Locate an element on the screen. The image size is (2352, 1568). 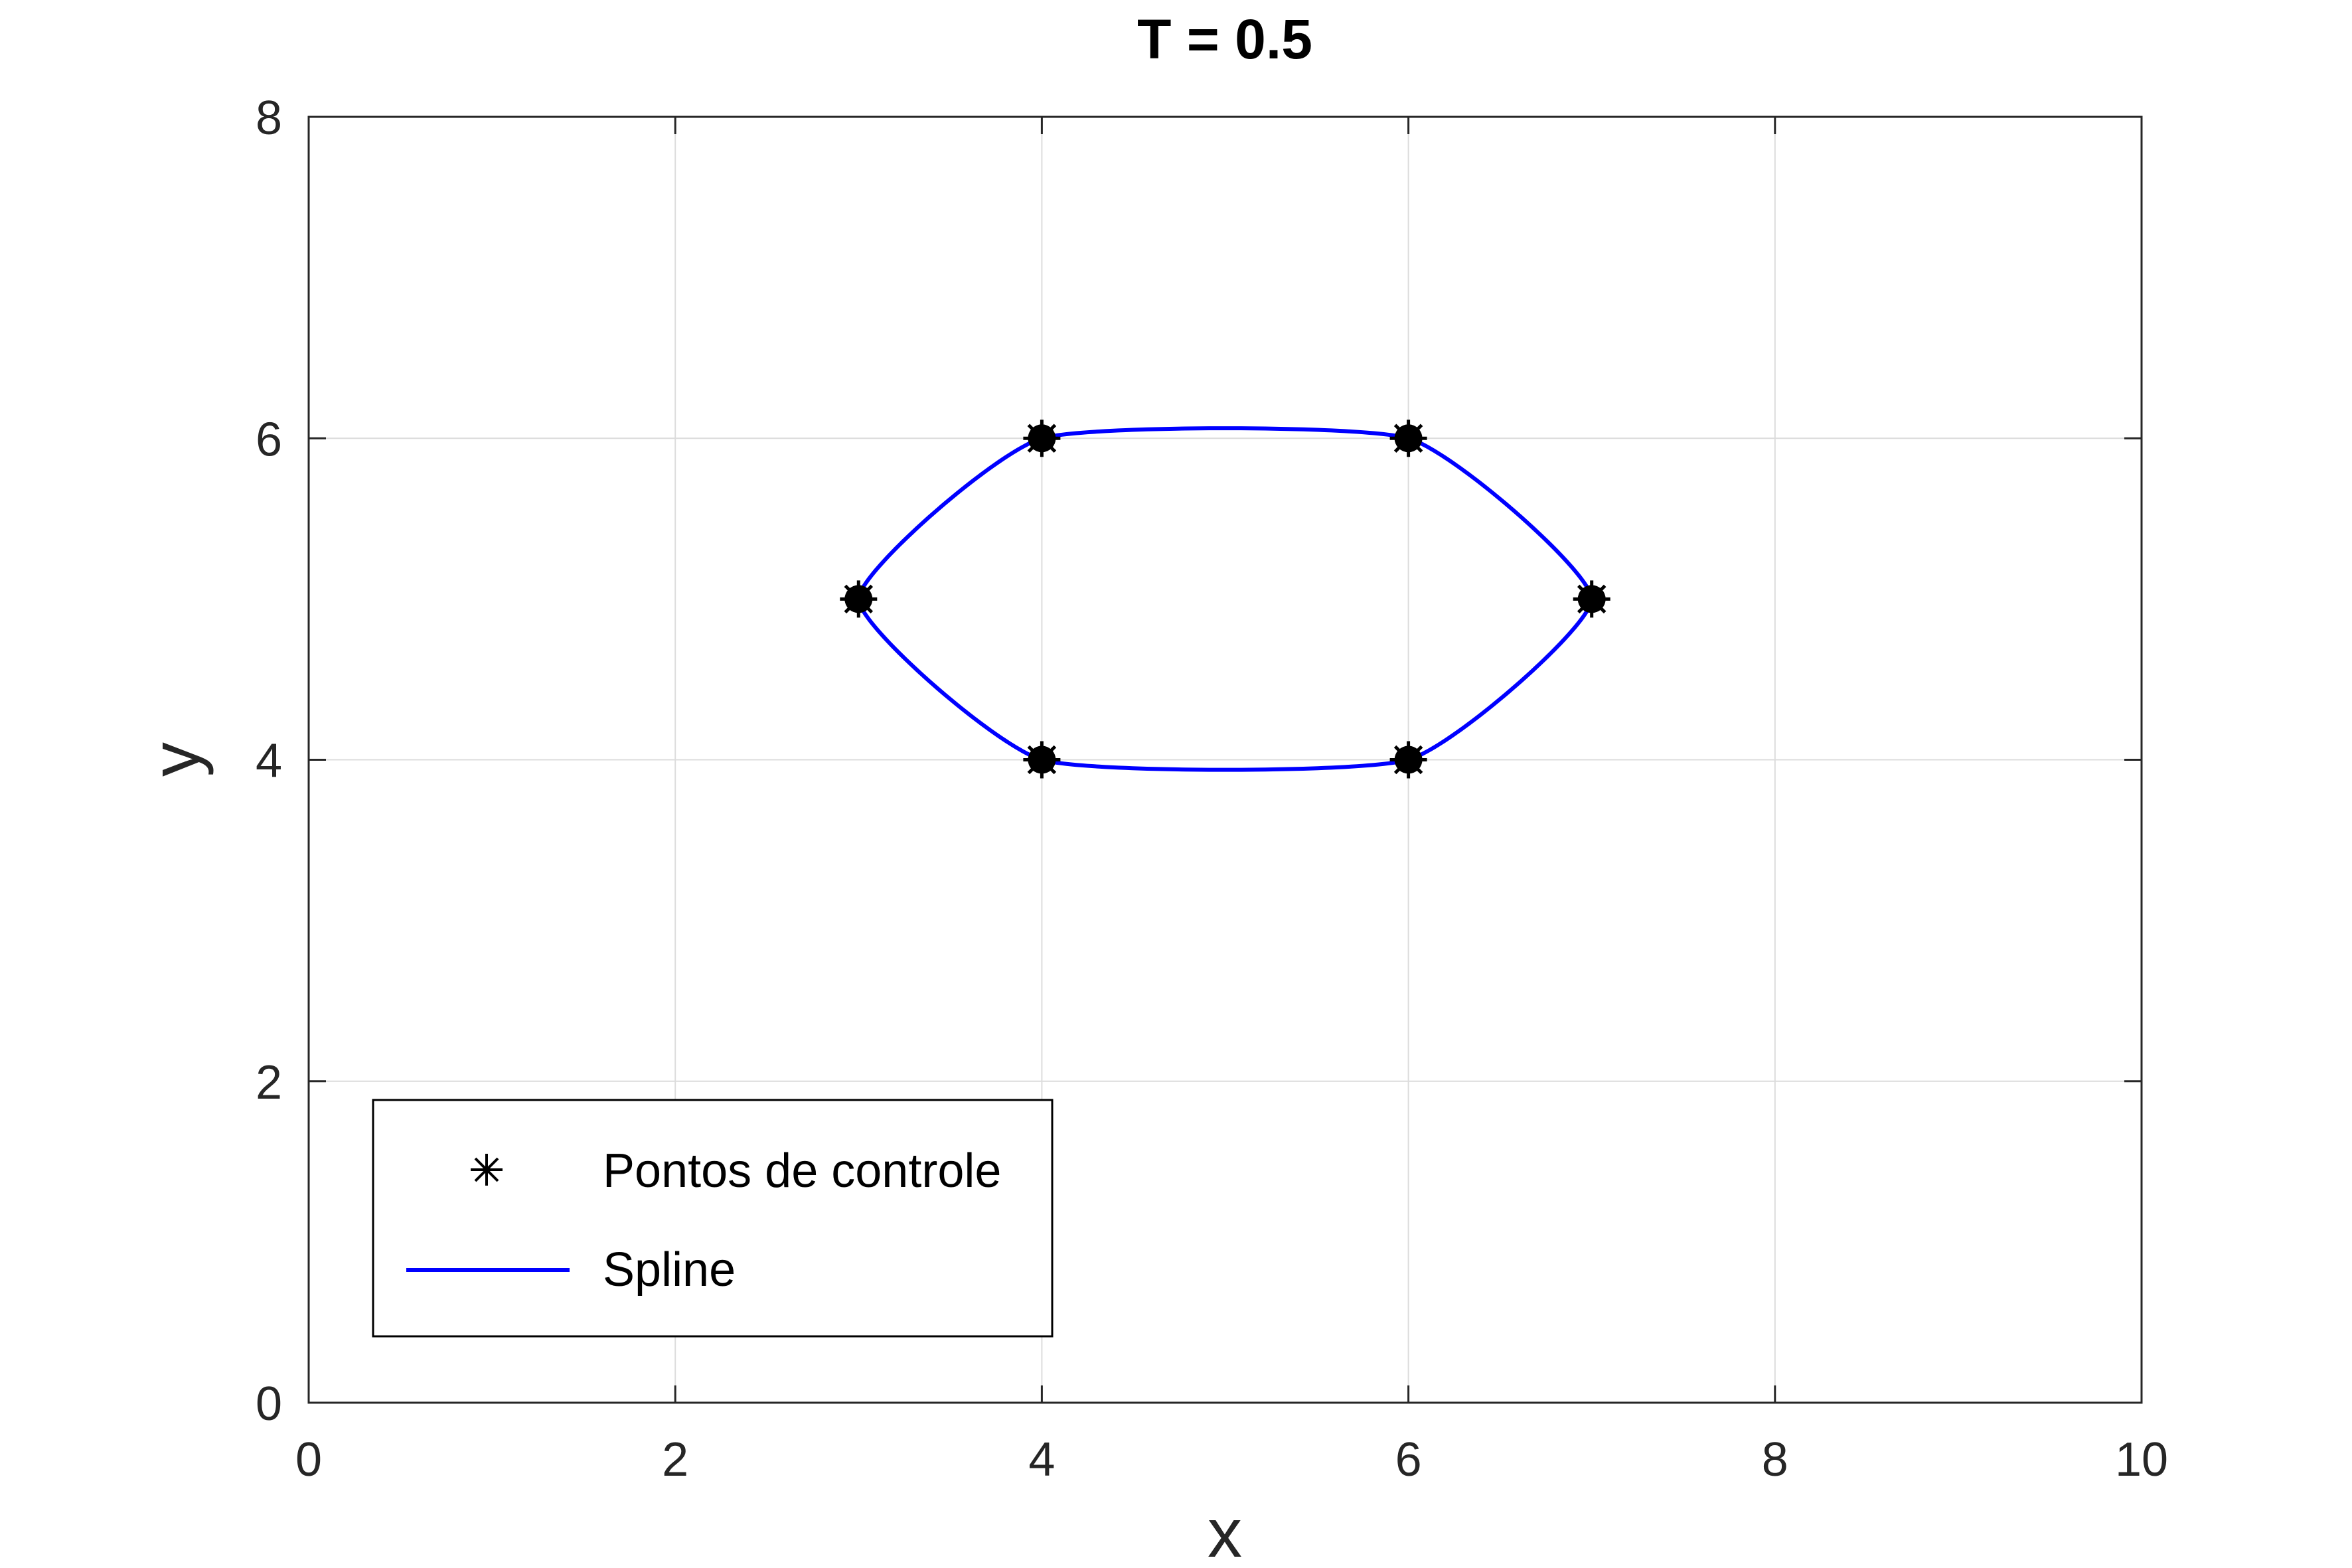
y-axis-label: y is located at coordinates (175, 759).